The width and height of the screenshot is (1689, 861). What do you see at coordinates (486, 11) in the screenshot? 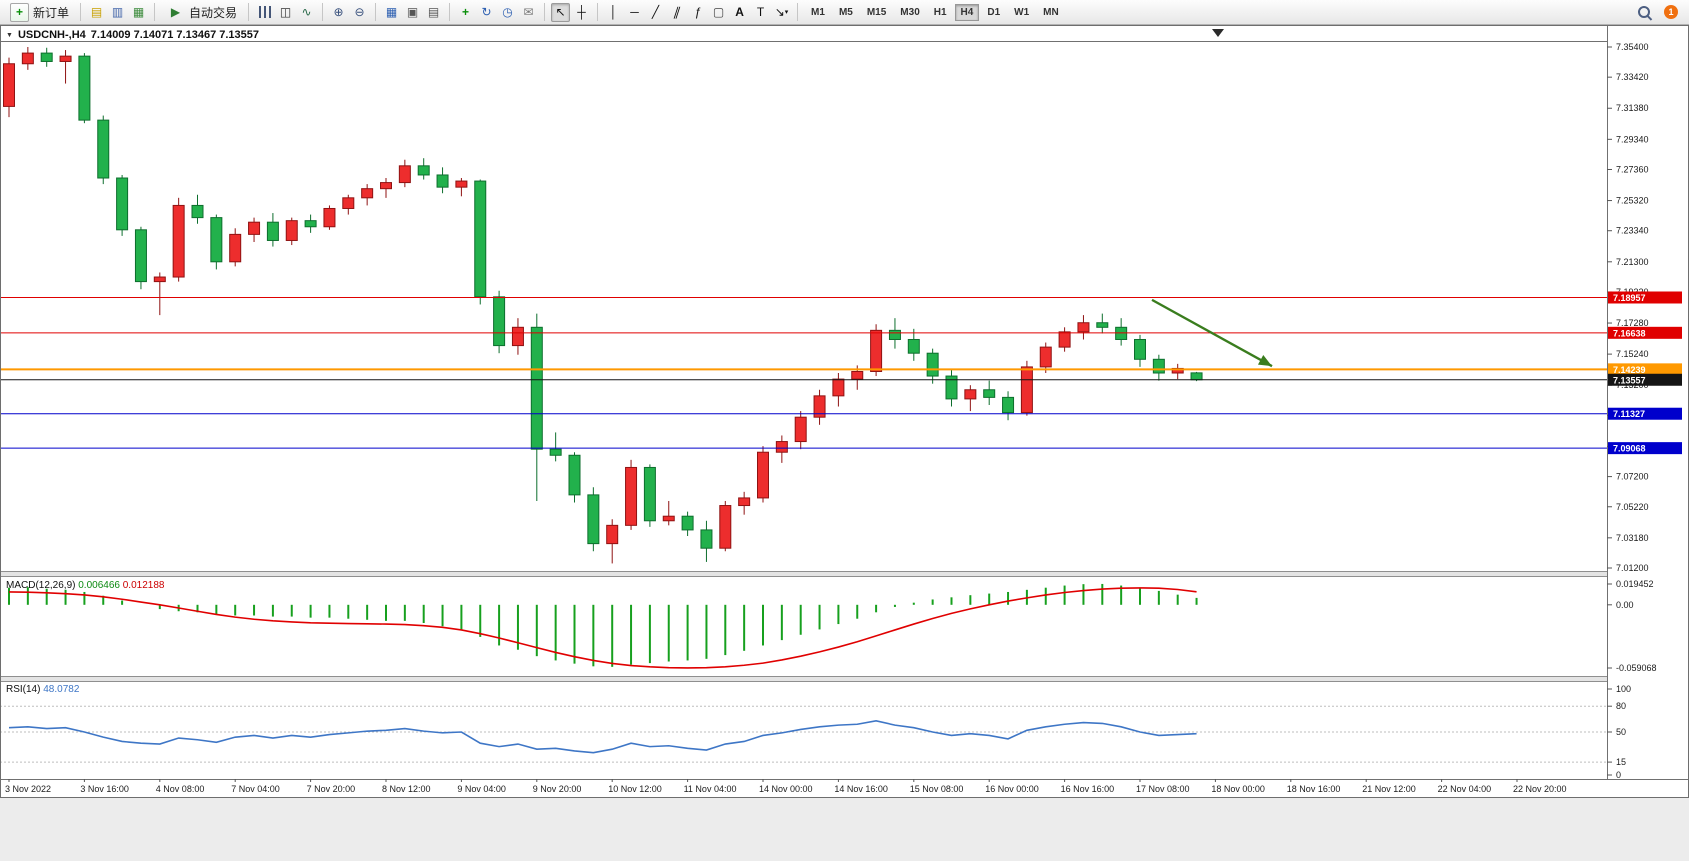
I see `refresh-icon: ↻` at bounding box center [486, 11].